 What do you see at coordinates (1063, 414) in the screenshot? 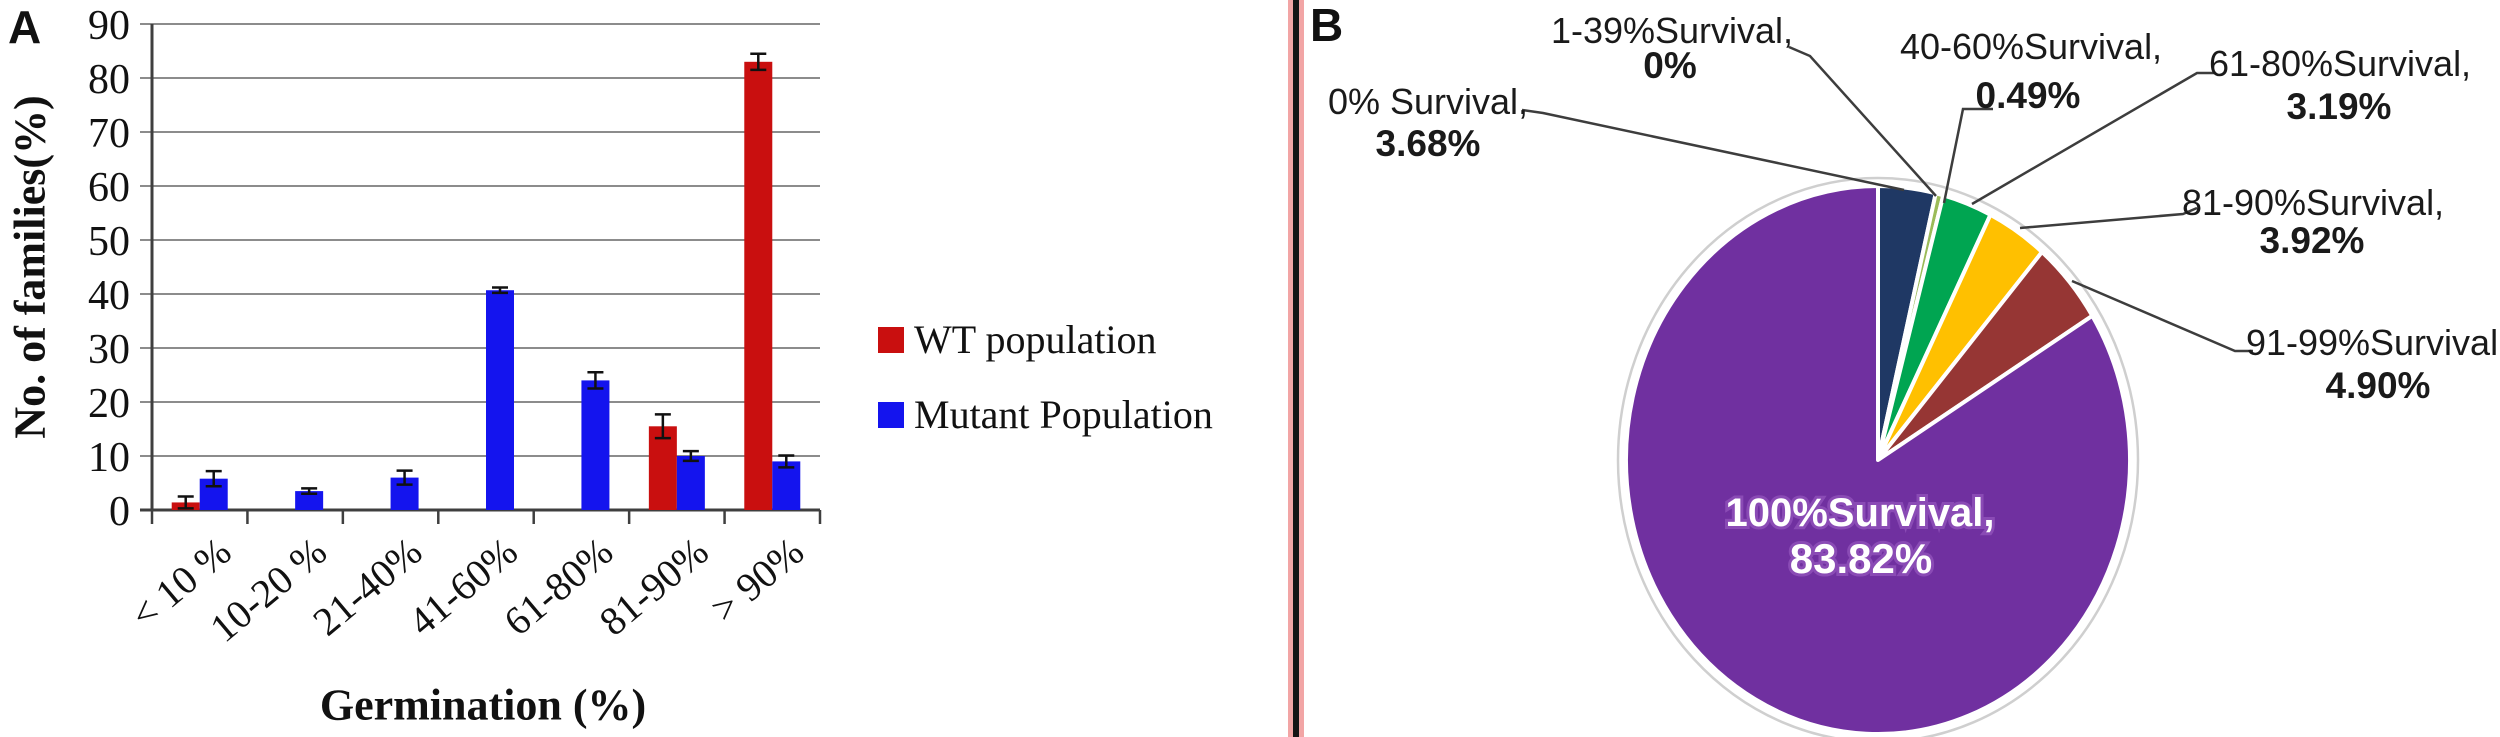
I see `legend-label-mutant: Mutant Population` at bounding box center [1063, 414].